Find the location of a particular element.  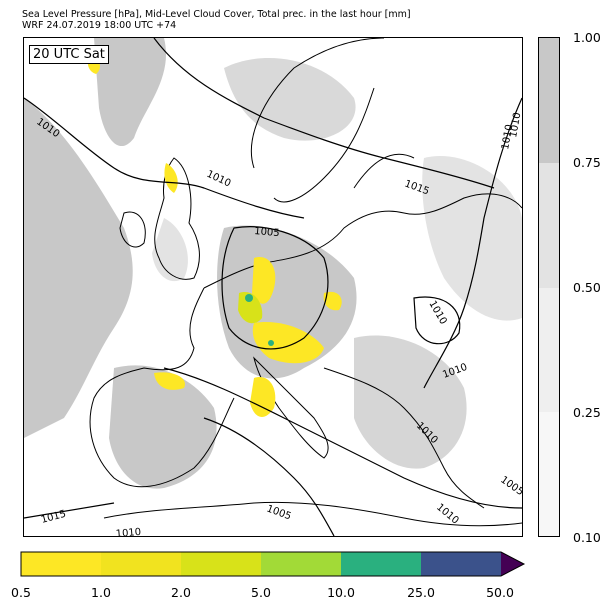

cloud-north-sea is located at coordinates (170, 250).